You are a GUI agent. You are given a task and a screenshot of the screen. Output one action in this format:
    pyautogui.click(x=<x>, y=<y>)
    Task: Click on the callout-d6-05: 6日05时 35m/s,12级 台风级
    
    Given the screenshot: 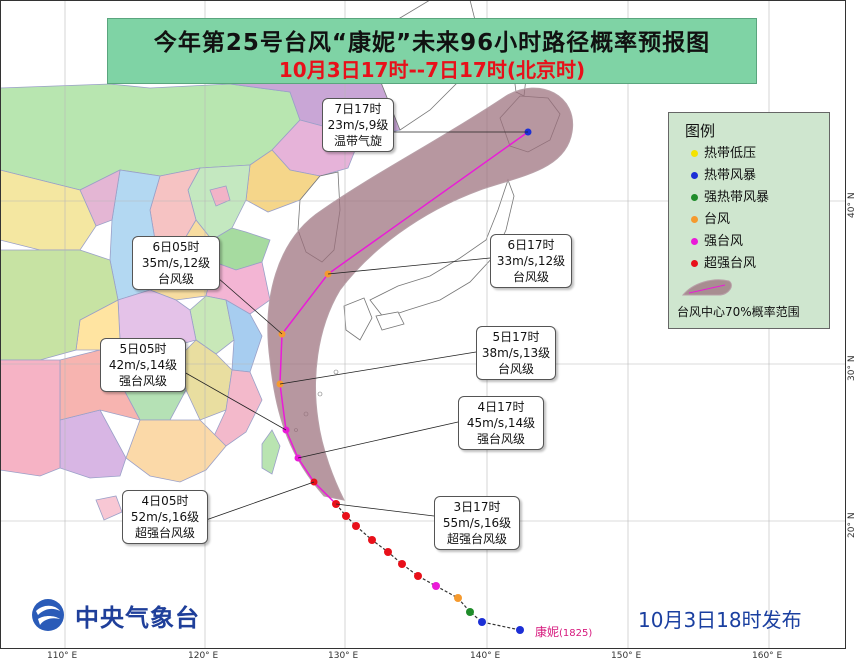 What is the action you would take?
    pyautogui.click(x=176, y=263)
    